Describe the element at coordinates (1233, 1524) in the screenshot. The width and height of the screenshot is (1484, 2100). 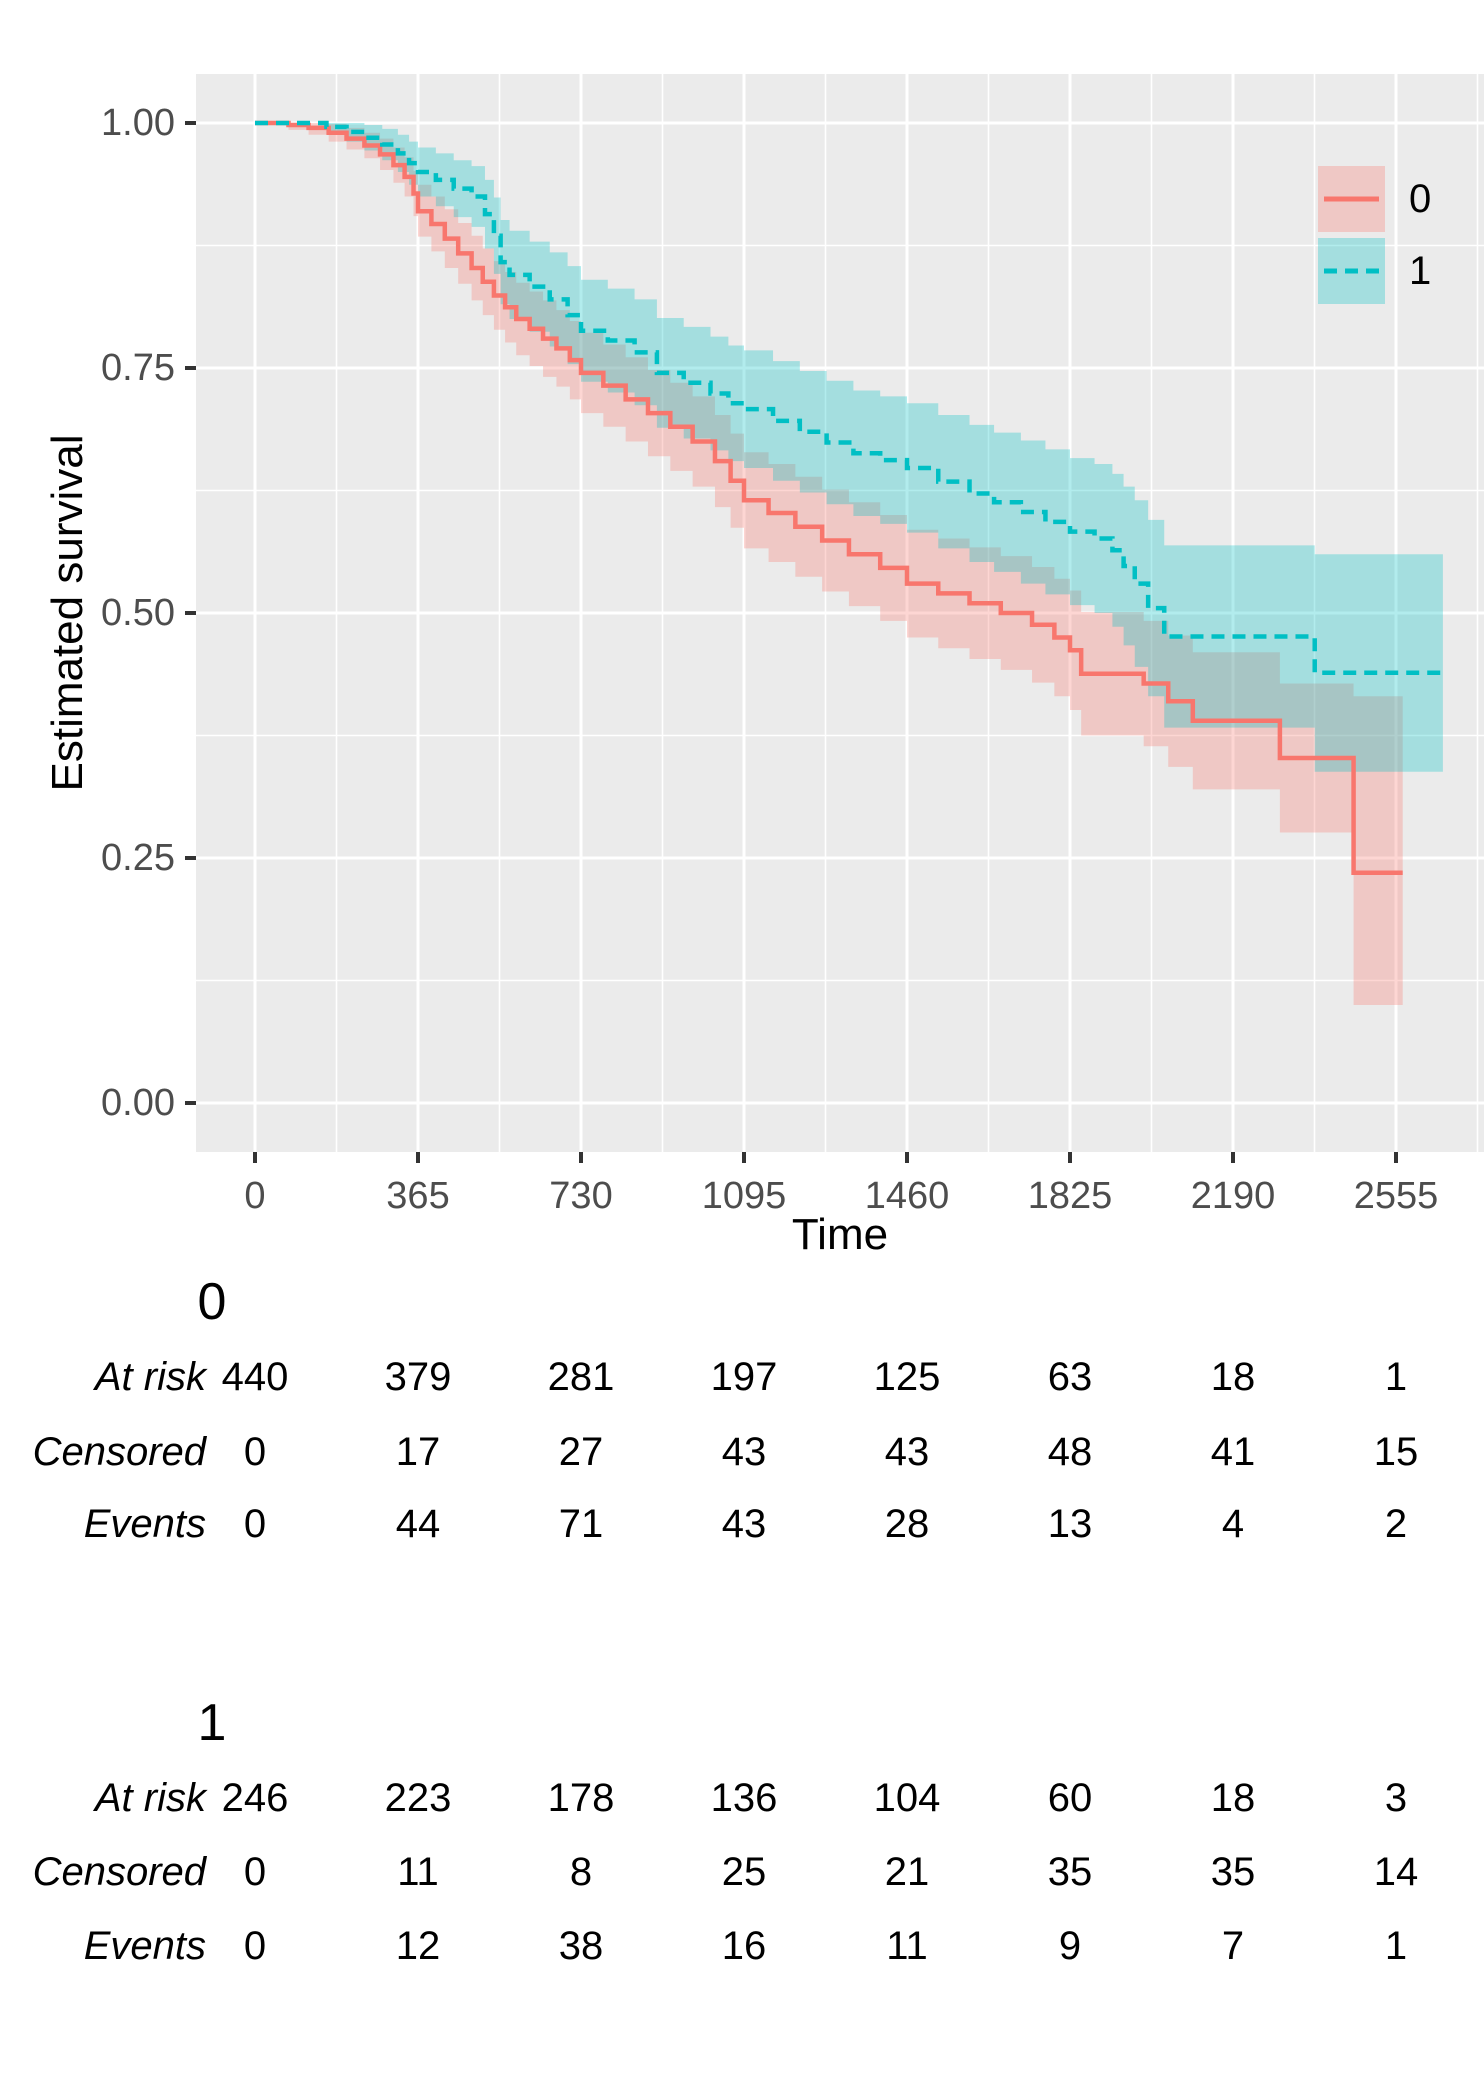
I see `risk-table-value: 4` at that location.